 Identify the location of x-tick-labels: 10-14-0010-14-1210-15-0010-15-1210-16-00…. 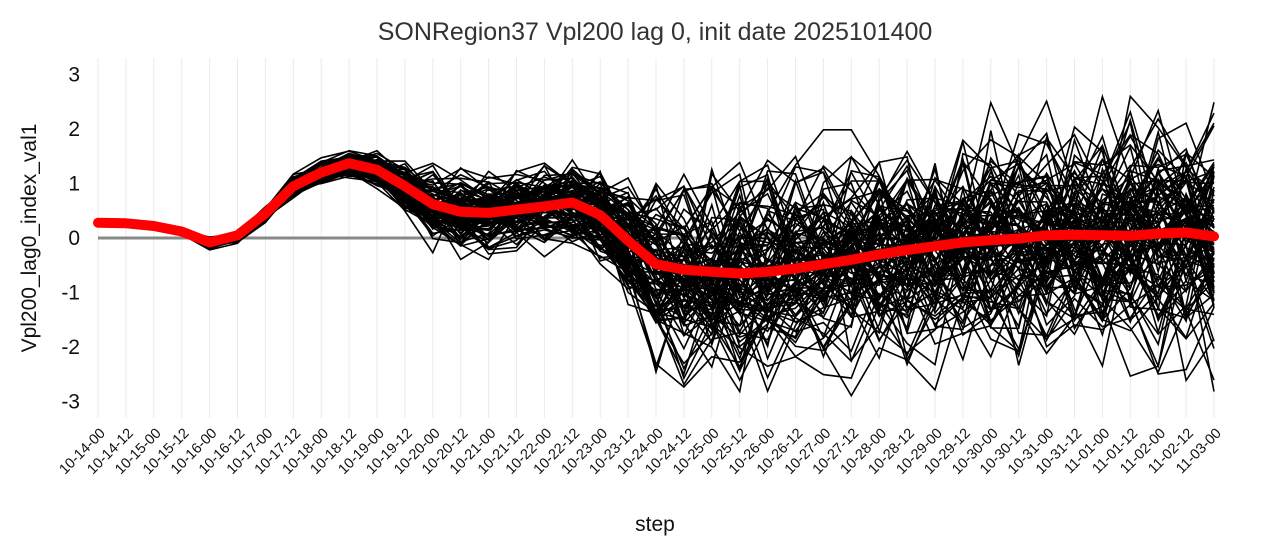
(640, 452).